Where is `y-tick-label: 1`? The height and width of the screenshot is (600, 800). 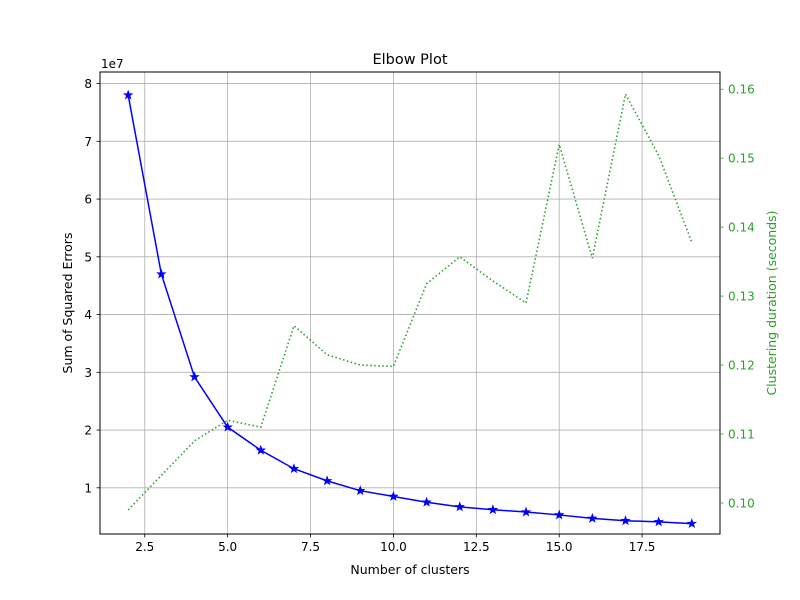
y-tick-label: 1 is located at coordinates (88, 488).